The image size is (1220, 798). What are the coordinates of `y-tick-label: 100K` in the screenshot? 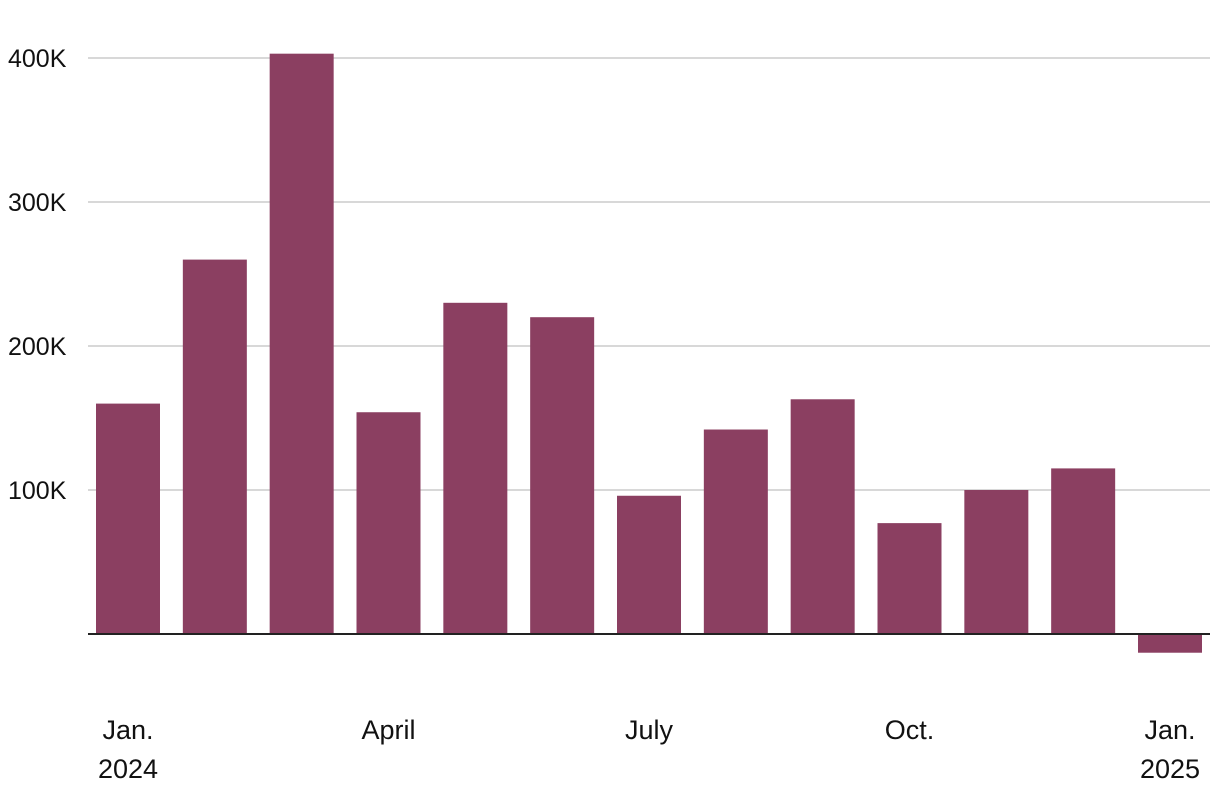 It's located at (37, 491).